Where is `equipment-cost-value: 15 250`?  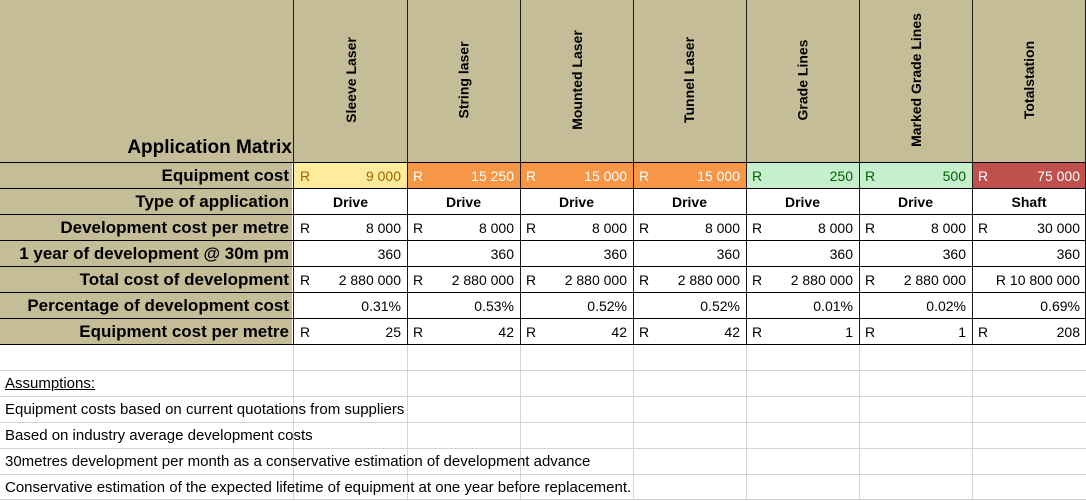 equipment-cost-value: 15 250 is located at coordinates (492, 176).